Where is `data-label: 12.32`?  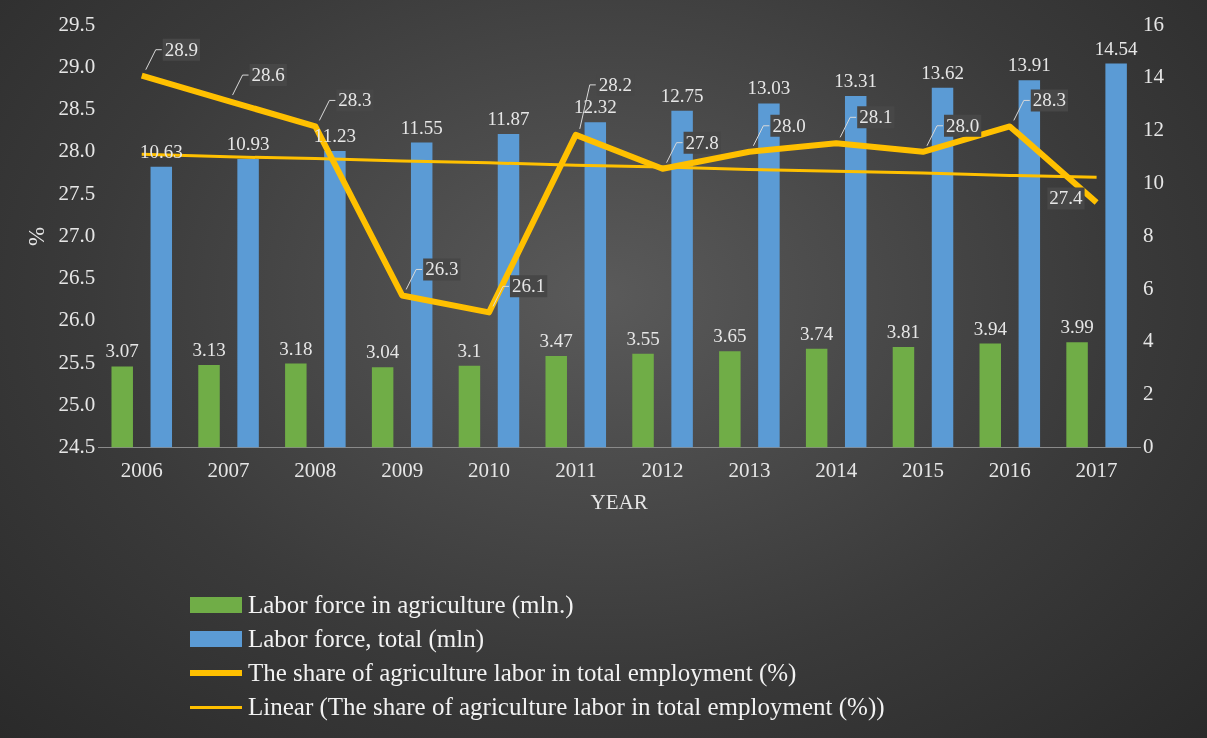 data-label: 12.32 is located at coordinates (595, 107).